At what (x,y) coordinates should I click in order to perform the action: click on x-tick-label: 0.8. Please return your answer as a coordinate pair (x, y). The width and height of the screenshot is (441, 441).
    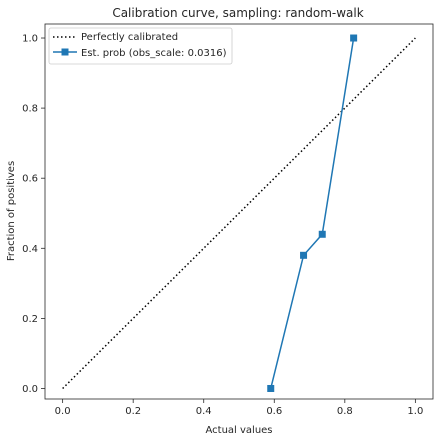
    Looking at the image, I should click on (345, 411).